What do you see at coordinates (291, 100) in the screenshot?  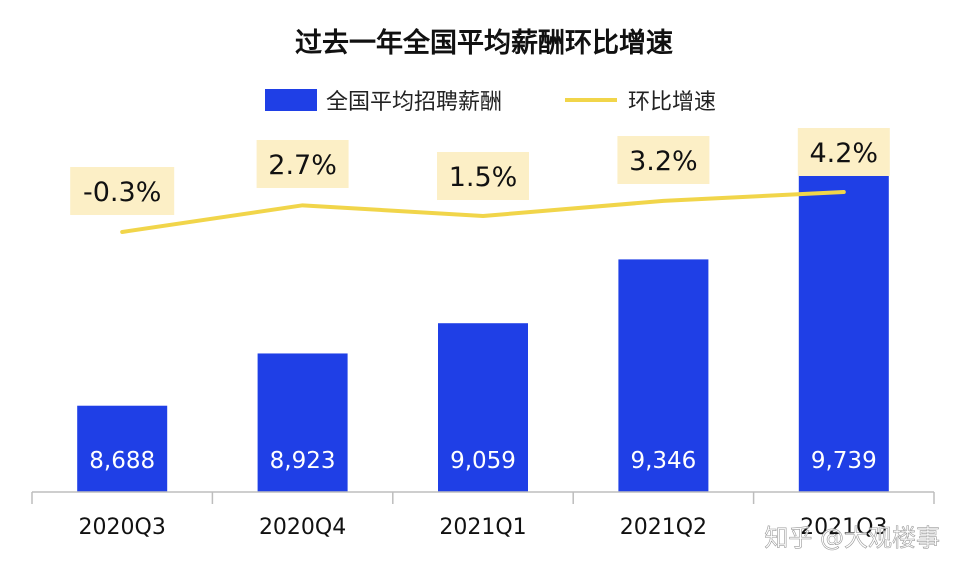 I see `legend-swatch-bar` at bounding box center [291, 100].